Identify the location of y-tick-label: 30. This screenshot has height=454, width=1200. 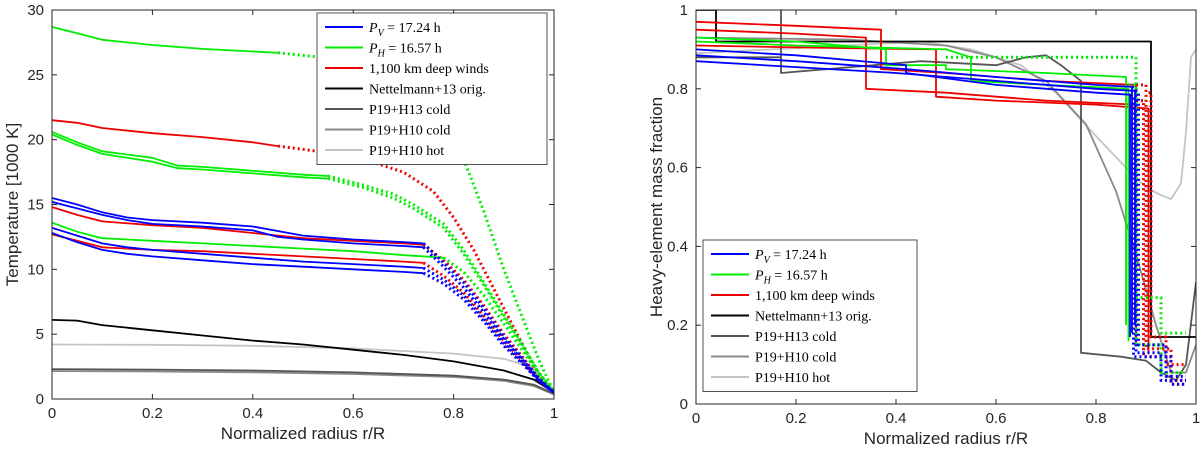
(35, 10).